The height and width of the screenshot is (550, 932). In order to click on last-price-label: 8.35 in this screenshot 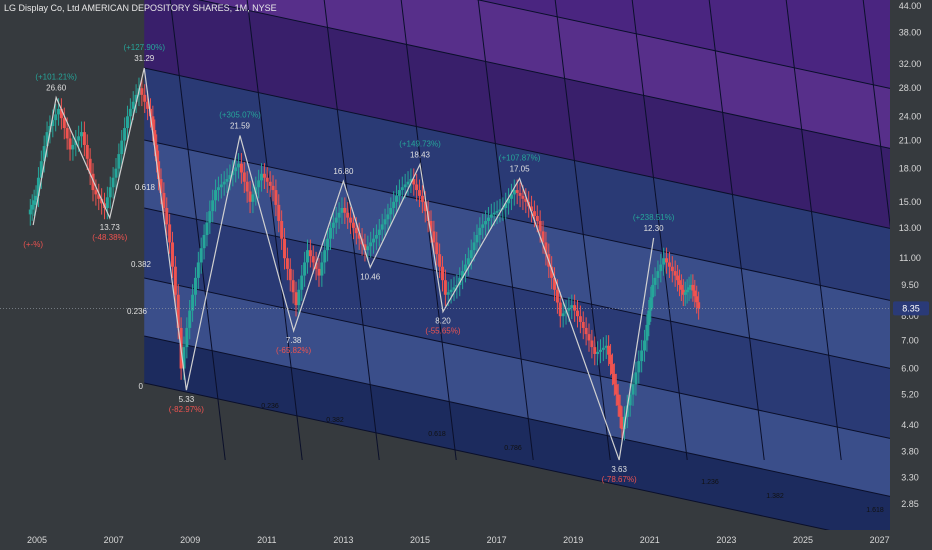, I will do `click(911, 308)`.